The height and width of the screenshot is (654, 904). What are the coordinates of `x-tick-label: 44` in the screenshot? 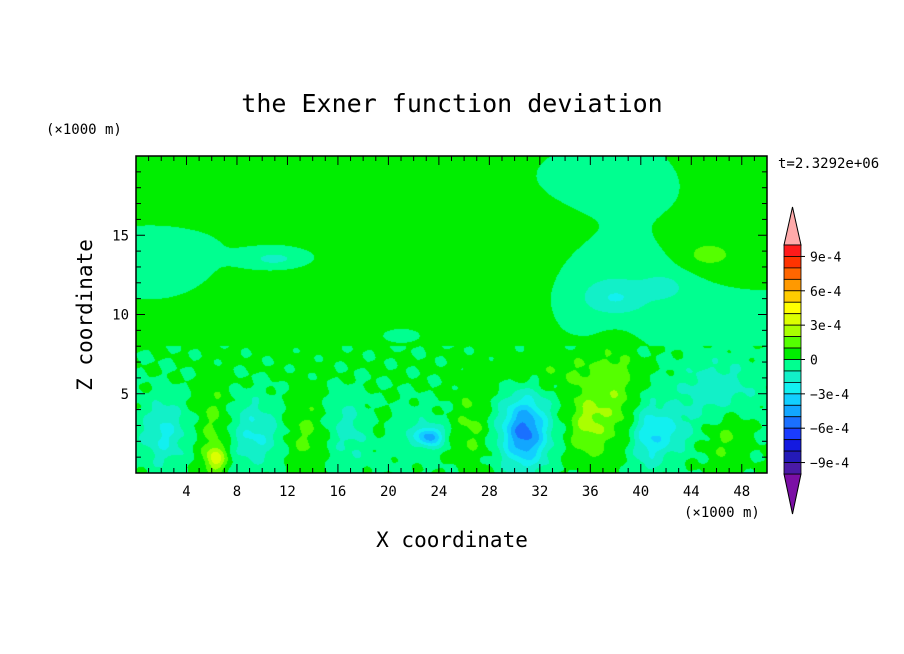 It's located at (691, 492).